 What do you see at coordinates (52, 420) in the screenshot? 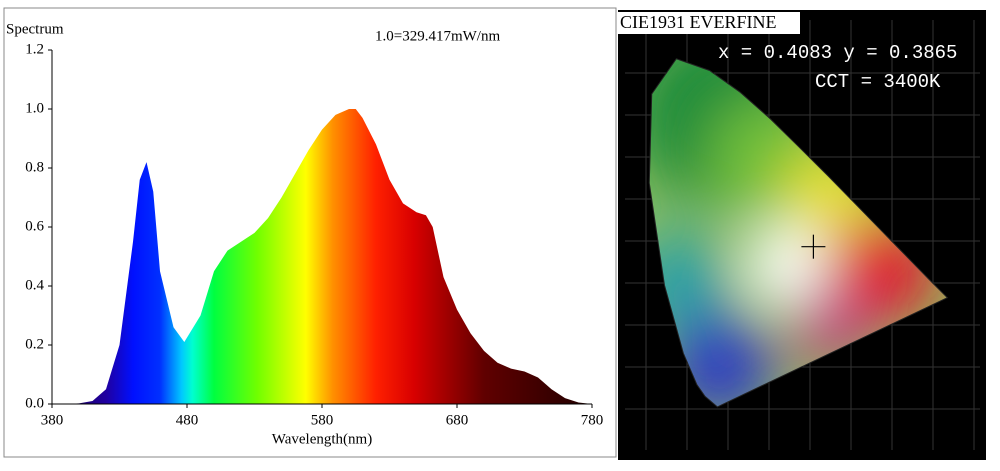
I see `x-tick-label: 380` at bounding box center [52, 420].